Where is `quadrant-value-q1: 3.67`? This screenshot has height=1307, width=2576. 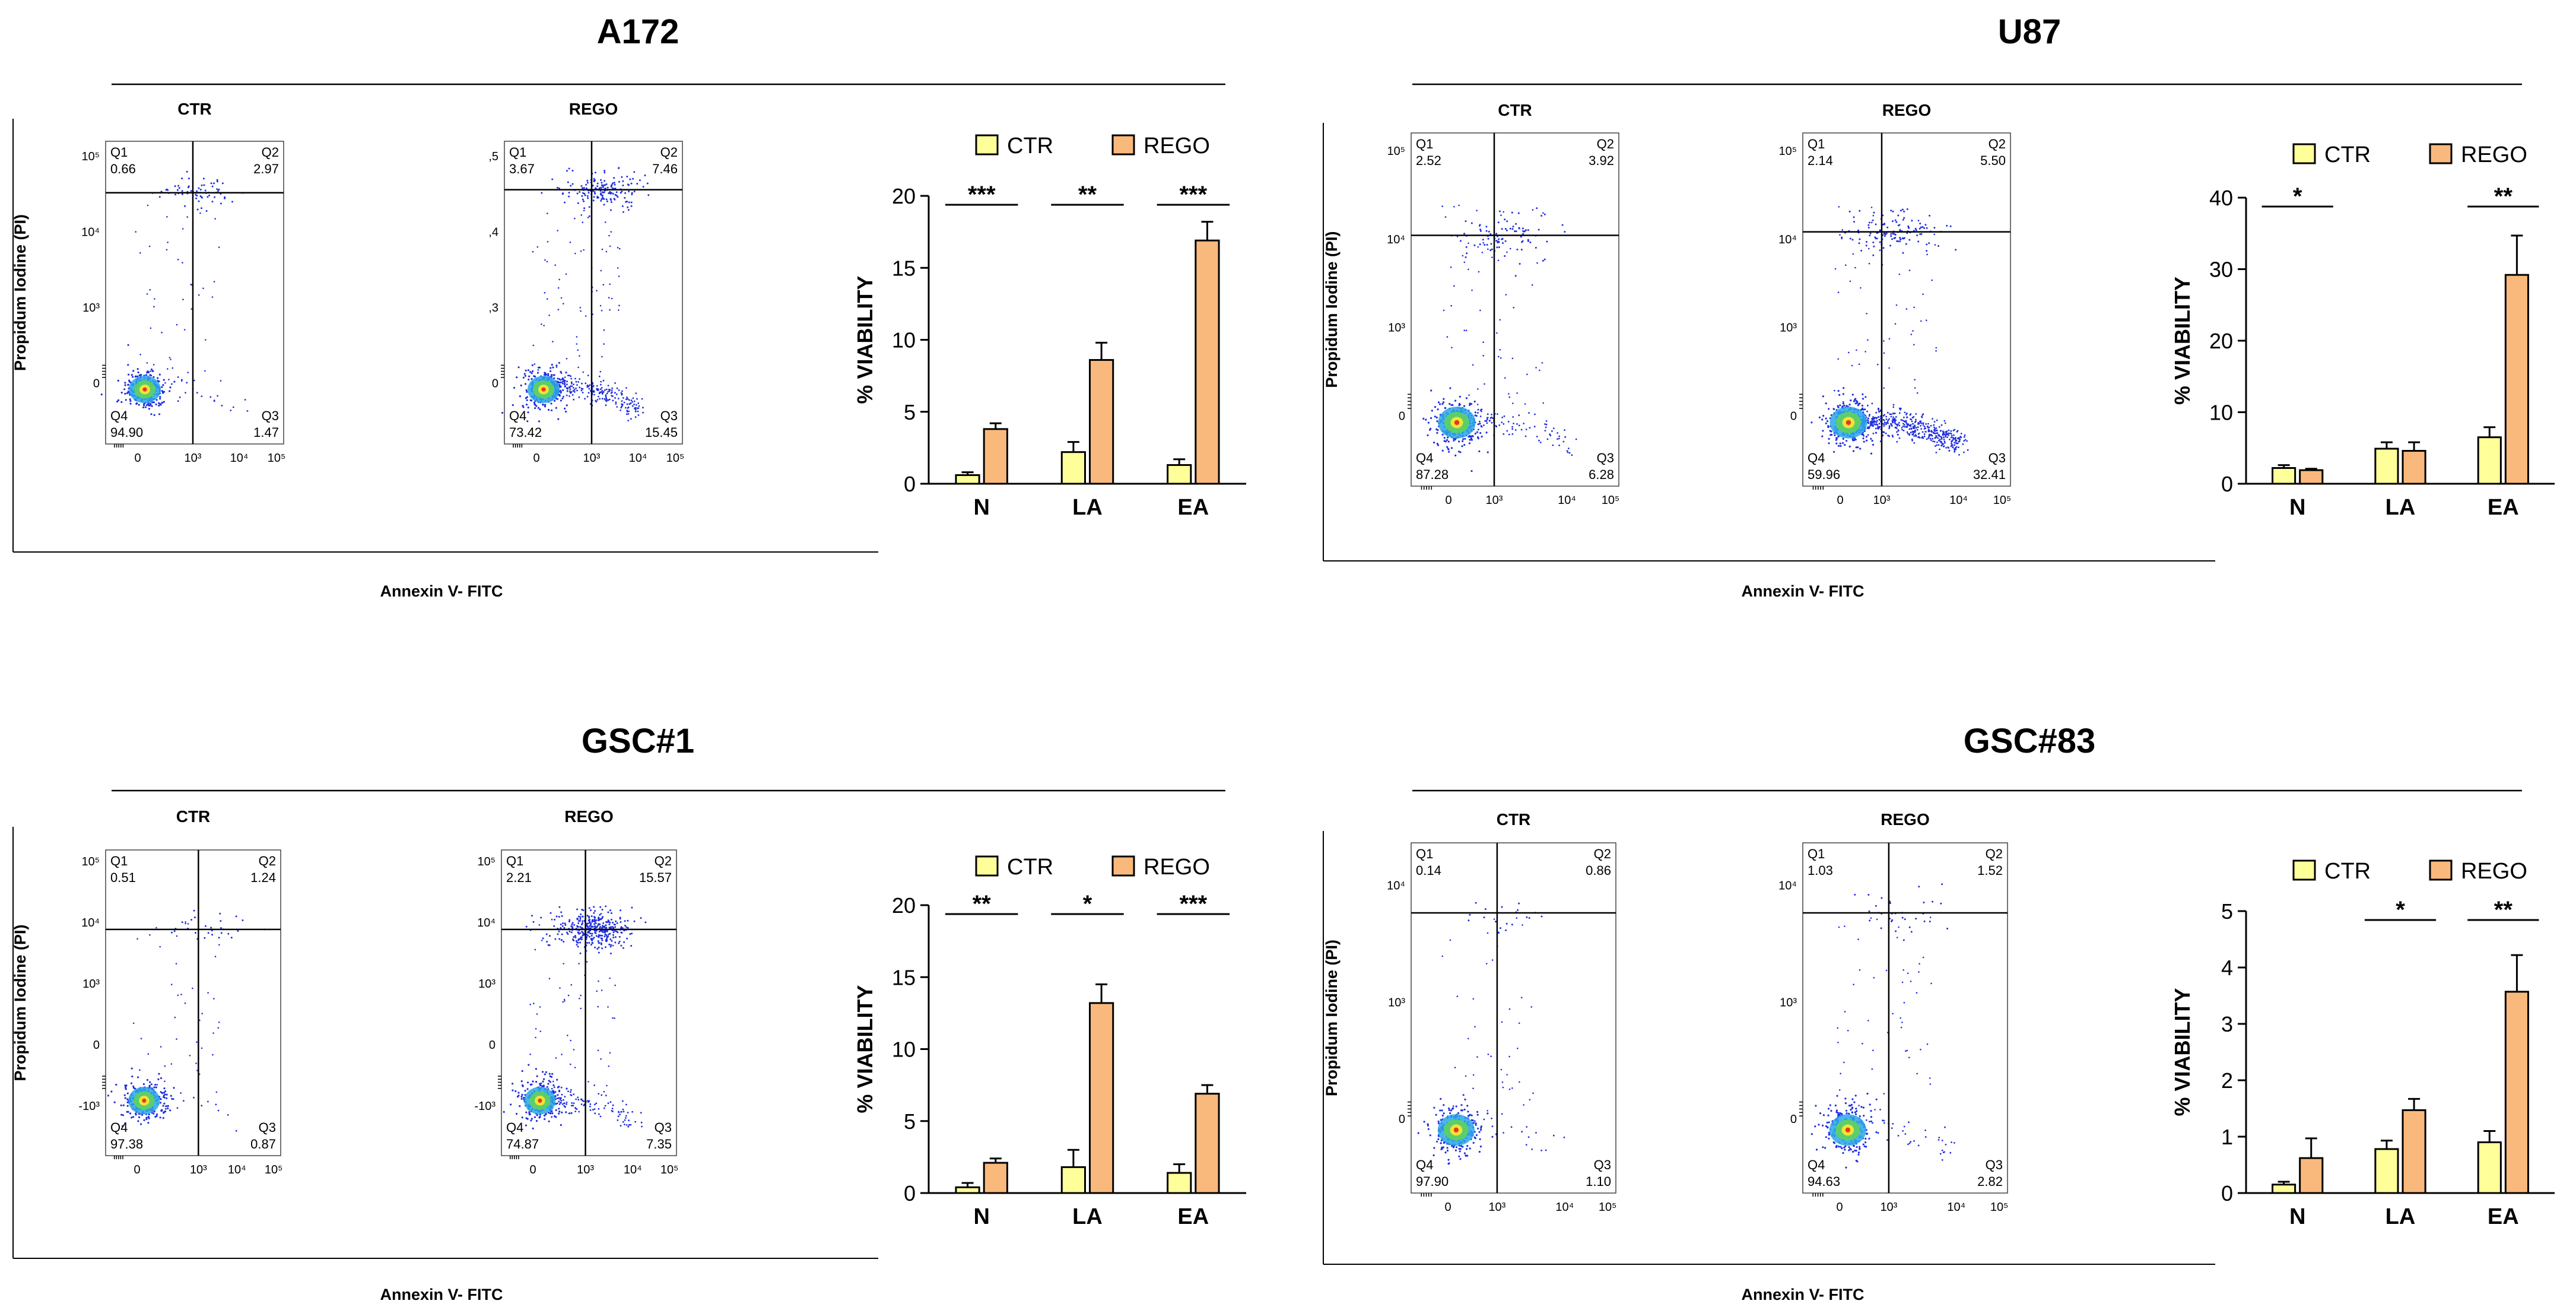 quadrant-value-q1: 3.67 is located at coordinates (522, 168).